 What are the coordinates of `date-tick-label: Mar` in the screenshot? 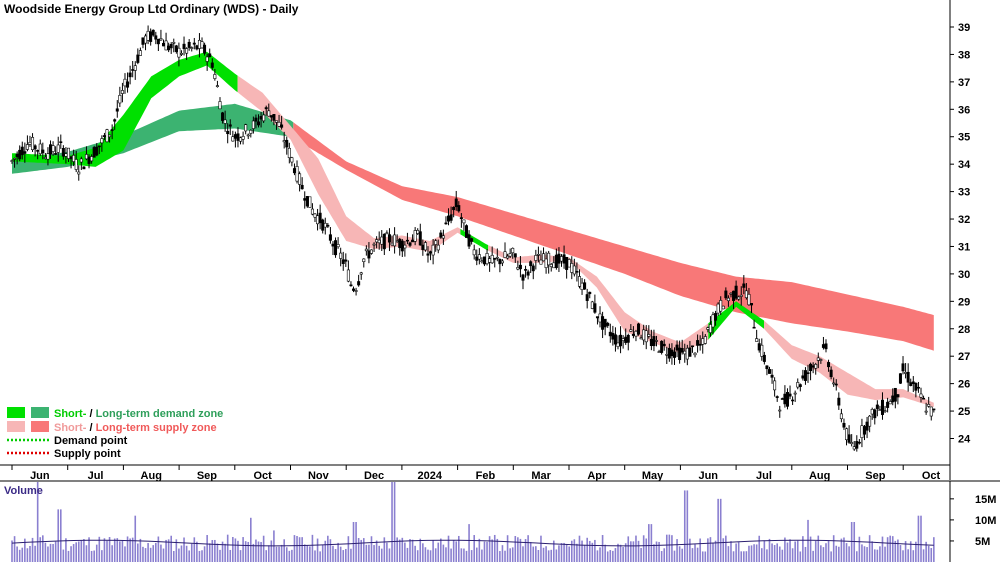 It's located at (541, 476).